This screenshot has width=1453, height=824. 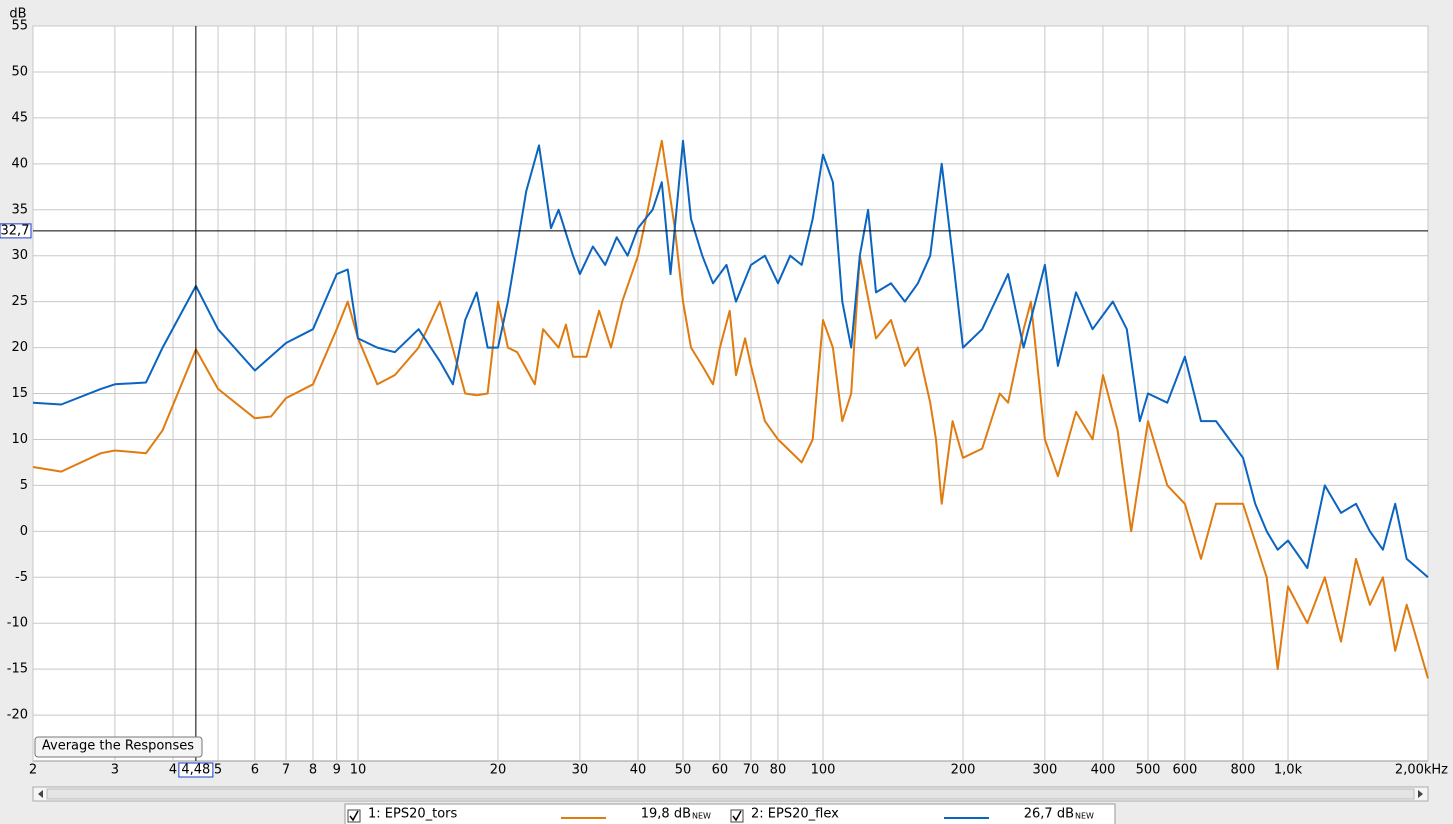 What do you see at coordinates (255, 770) in the screenshot?
I see `x-tick-label: 6` at bounding box center [255, 770].